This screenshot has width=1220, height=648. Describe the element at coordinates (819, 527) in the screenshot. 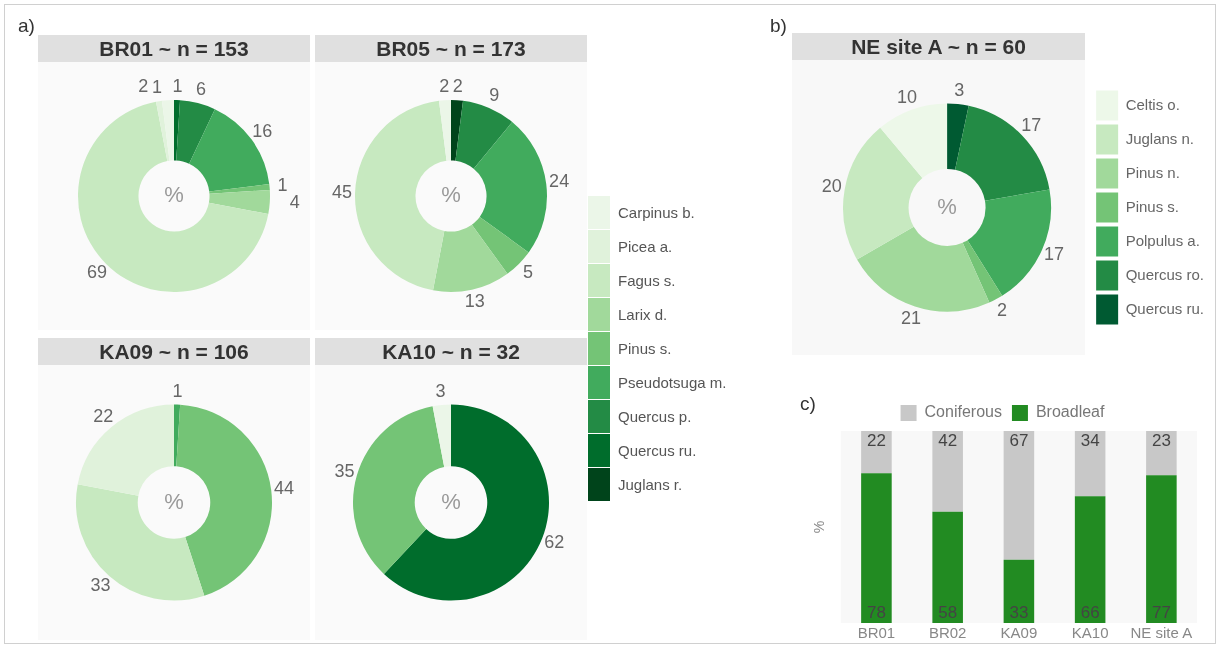

I see `y-axis-title: %` at that location.